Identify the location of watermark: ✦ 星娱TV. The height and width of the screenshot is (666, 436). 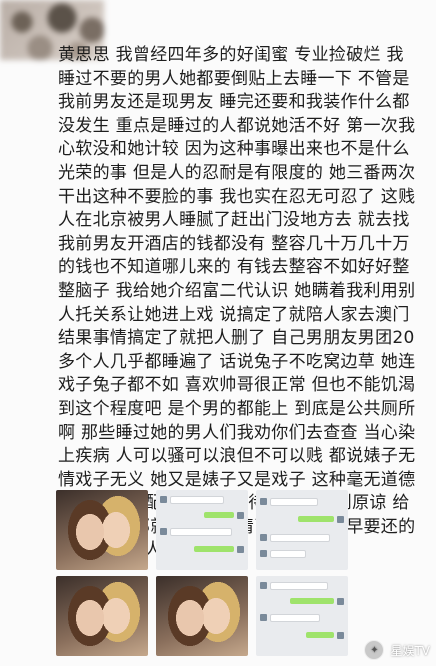
(397, 650).